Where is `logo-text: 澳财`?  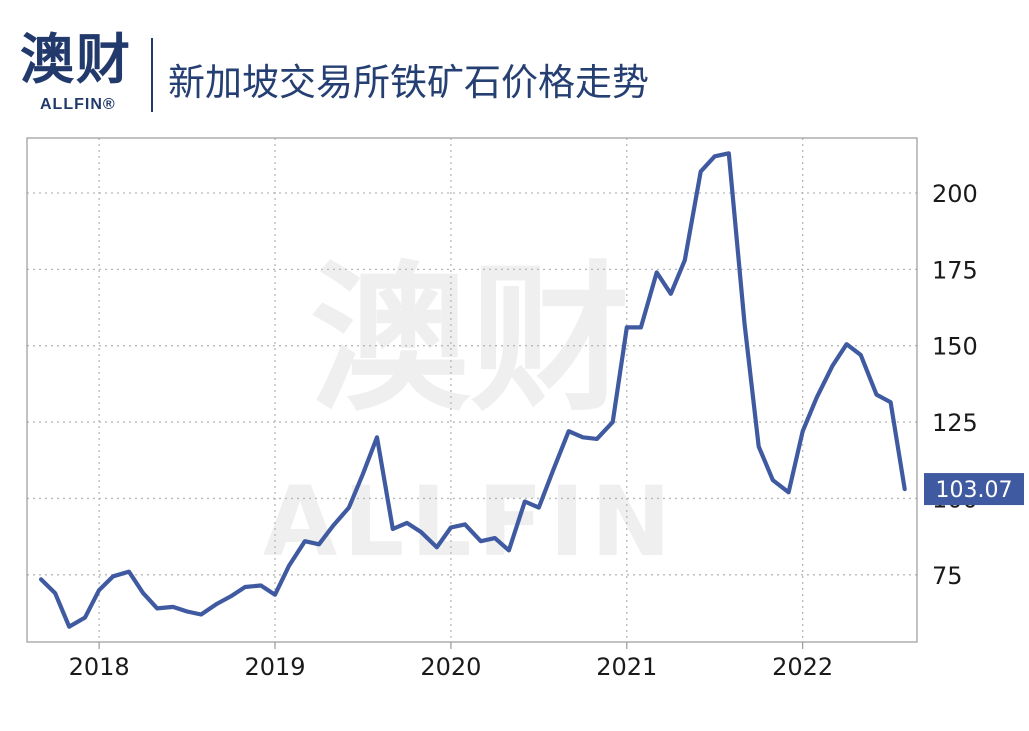
logo-text: 澳财 is located at coordinates (76, 59).